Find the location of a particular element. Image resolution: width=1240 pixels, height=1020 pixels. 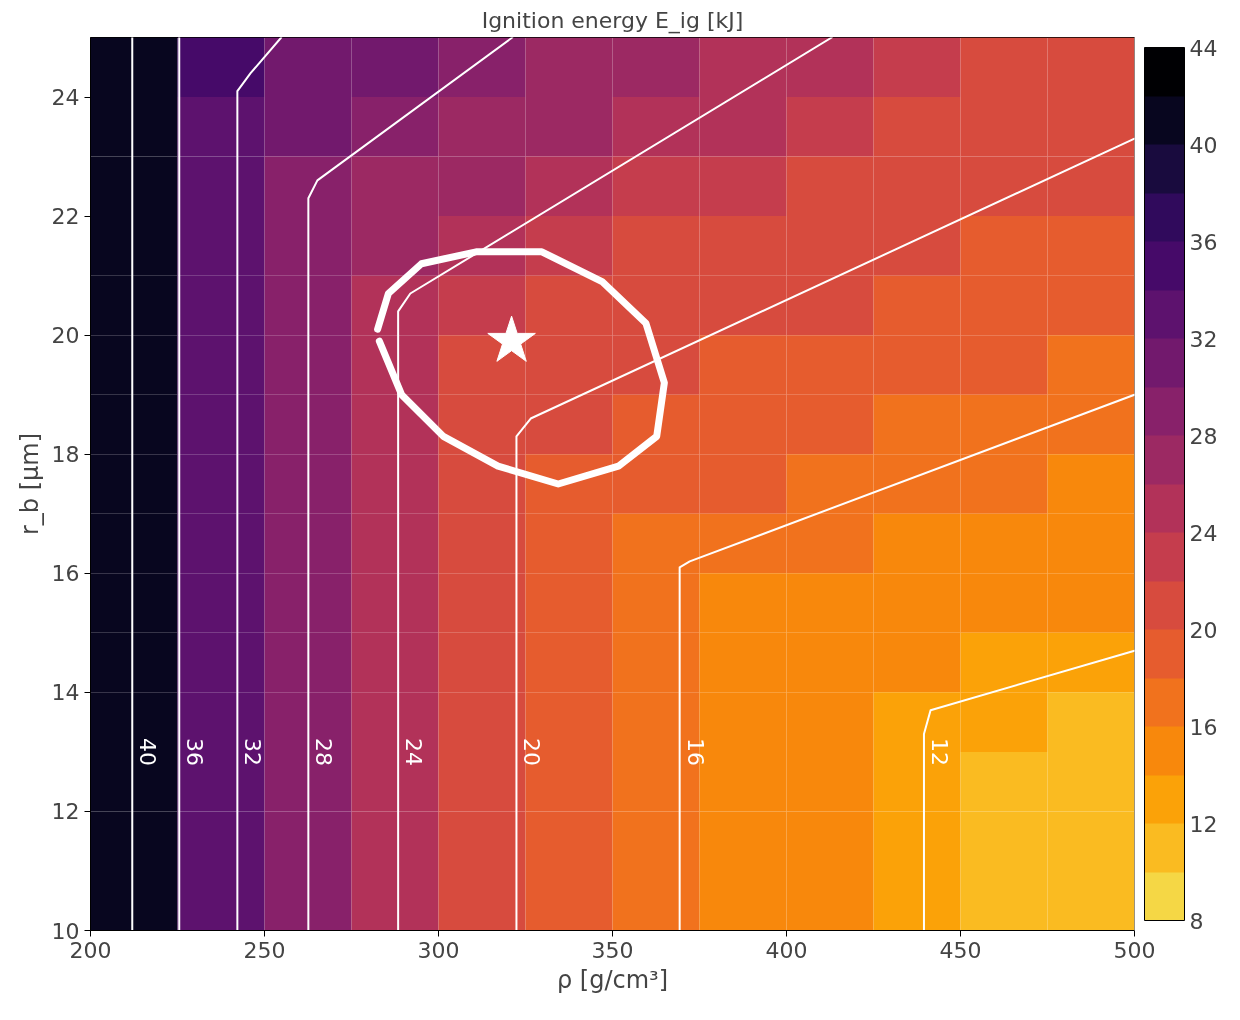

color-bar-label: 40 is located at coordinates (1203, 145).